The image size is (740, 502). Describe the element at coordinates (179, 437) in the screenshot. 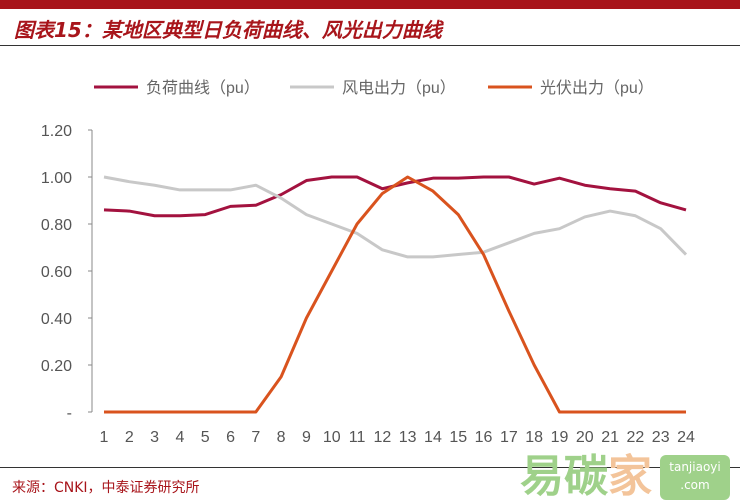

I see `x-tick-label: 4` at that location.